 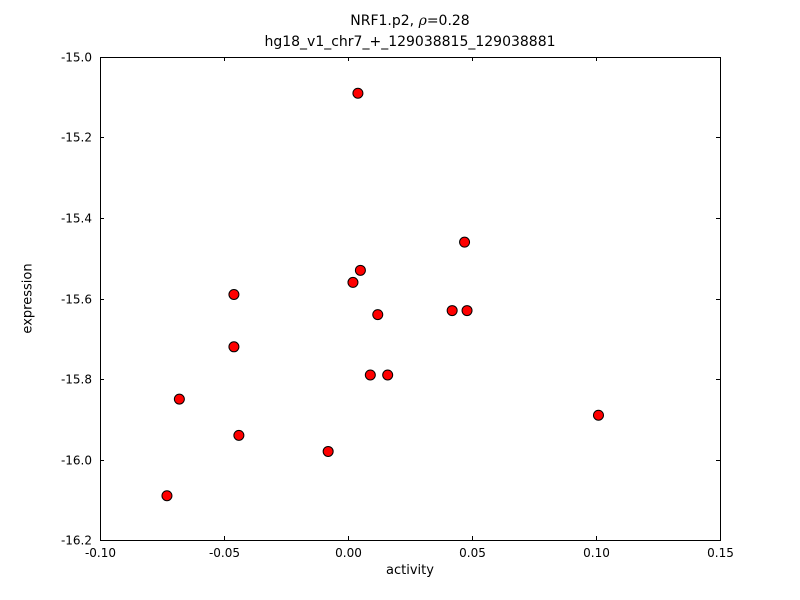 What do you see at coordinates (76, 58) in the screenshot?
I see `y-tick-label: -15.0` at bounding box center [76, 58].